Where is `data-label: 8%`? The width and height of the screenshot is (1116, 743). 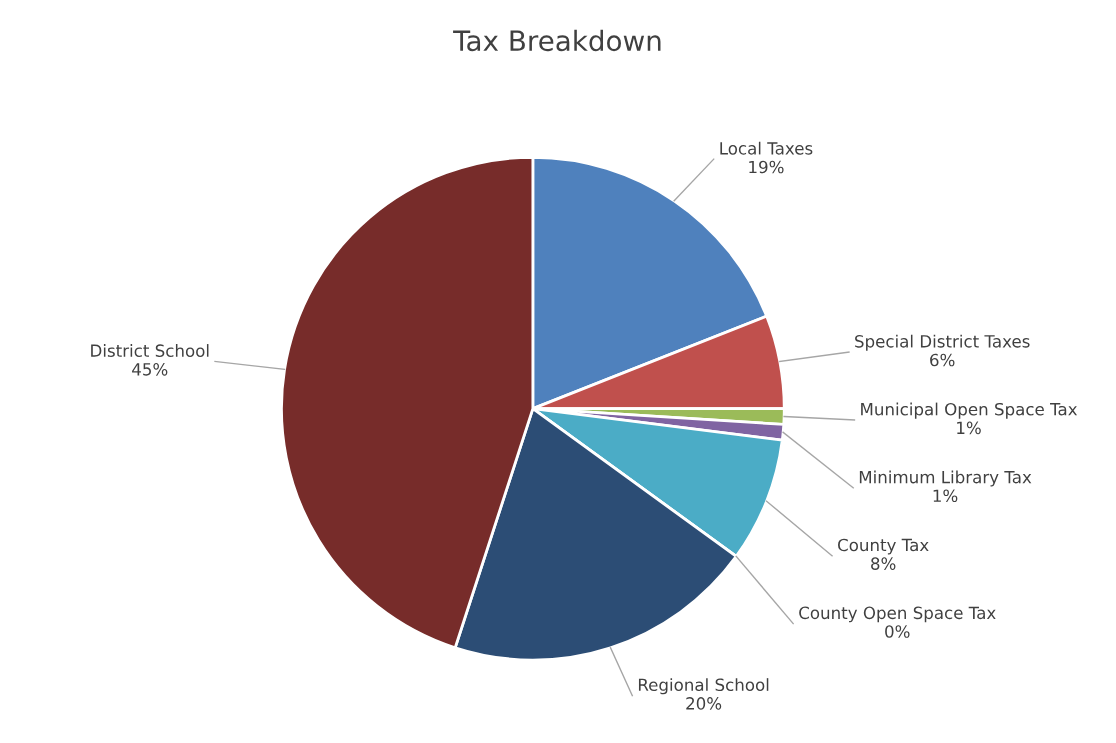
data-label: 8% is located at coordinates (883, 563).